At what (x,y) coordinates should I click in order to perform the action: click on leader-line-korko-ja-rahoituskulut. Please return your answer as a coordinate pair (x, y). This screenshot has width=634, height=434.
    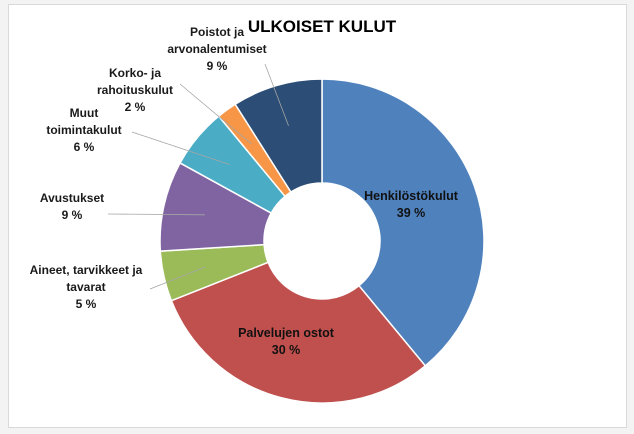
    Looking at the image, I should click on (215, 114).